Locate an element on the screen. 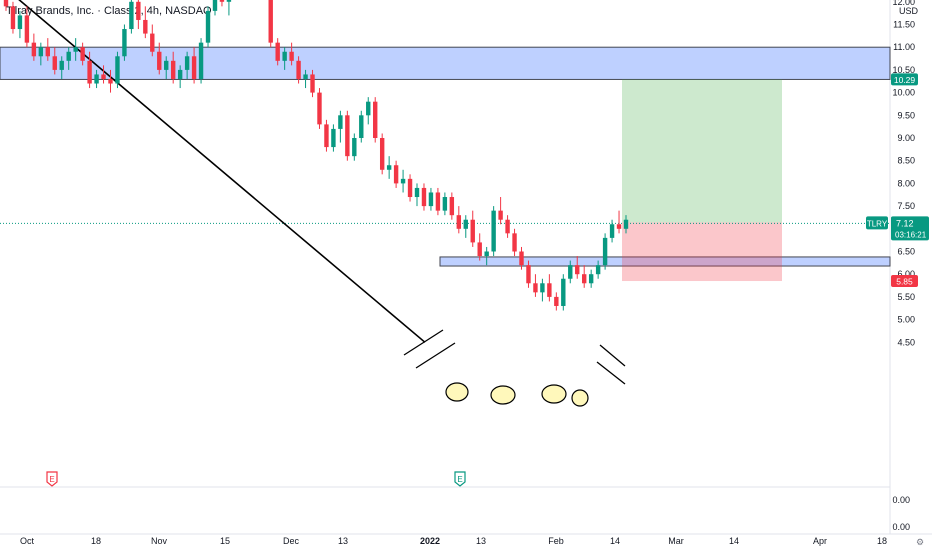  y-tick-label: 4.50 is located at coordinates (906, 342).